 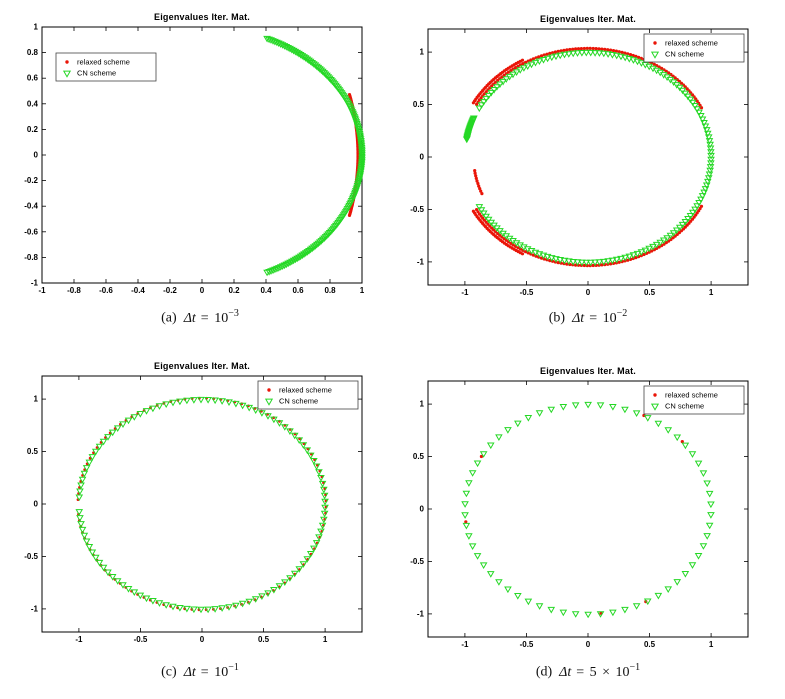 What do you see at coordinates (330, 290) in the screenshot?
I see `x-tick-label: 0.8` at bounding box center [330, 290].